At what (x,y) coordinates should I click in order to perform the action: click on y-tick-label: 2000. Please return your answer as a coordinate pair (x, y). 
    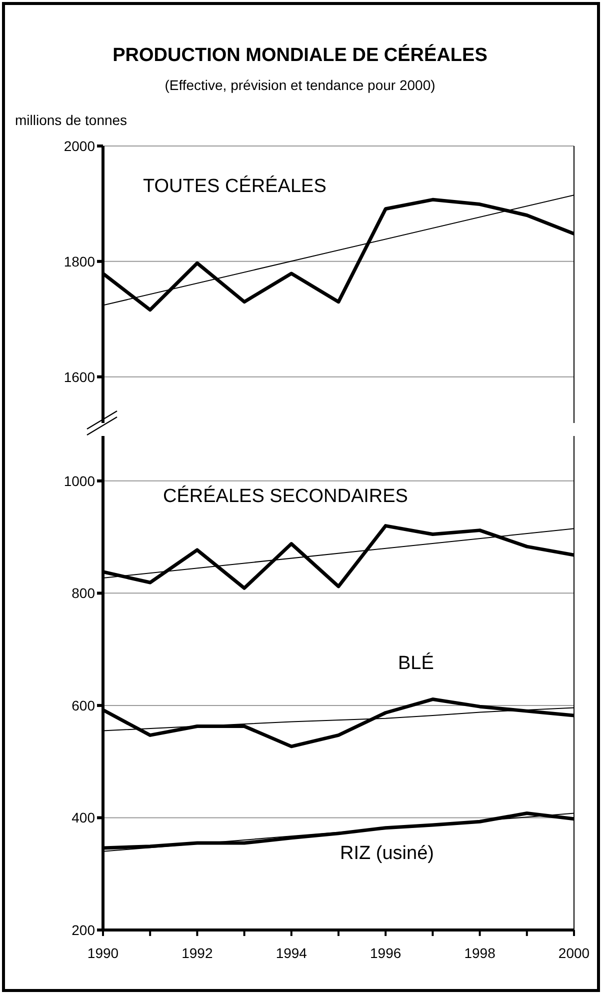
    Looking at the image, I should click on (80, 146).